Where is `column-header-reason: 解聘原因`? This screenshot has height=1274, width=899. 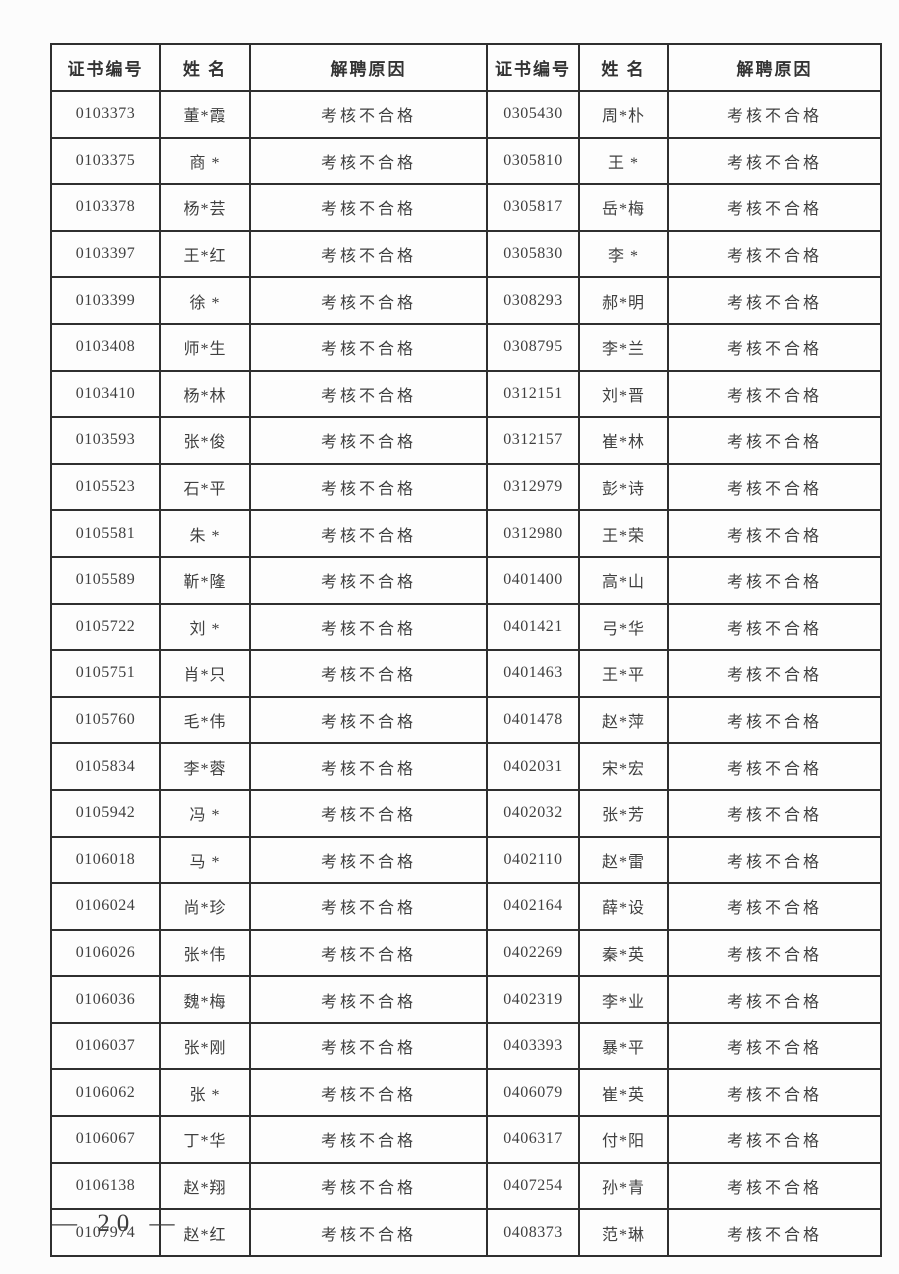
column-header-reason: 解聘原因 is located at coordinates (774, 67).